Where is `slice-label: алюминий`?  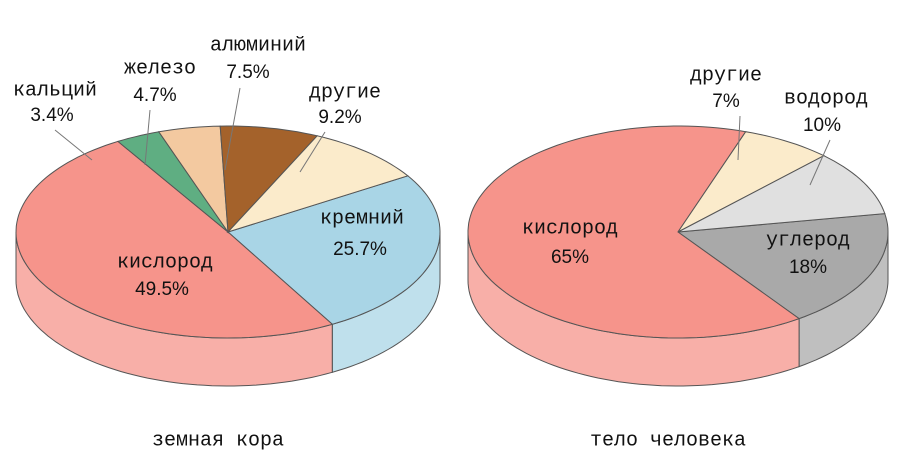
slice-label: алюминий is located at coordinates (258, 45).